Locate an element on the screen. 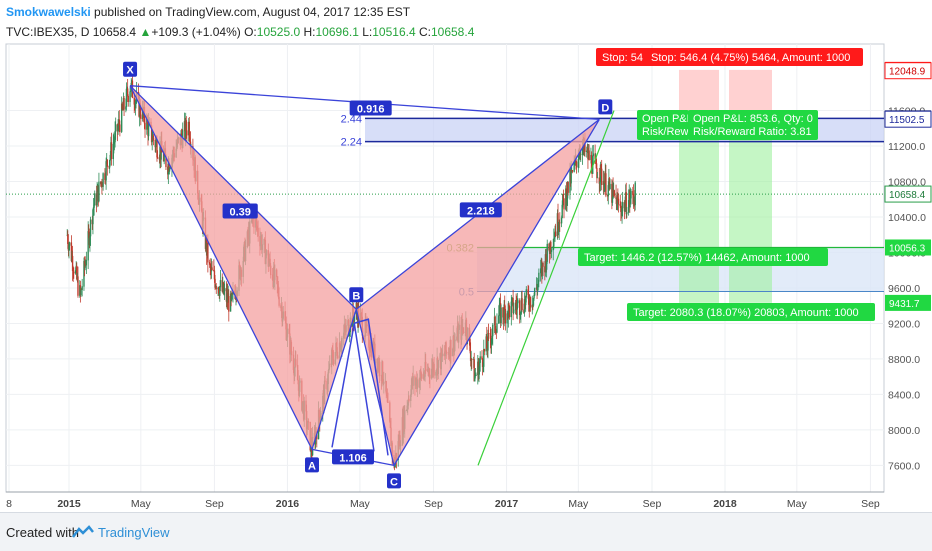  created-with-text: Created with is located at coordinates (42, 532).